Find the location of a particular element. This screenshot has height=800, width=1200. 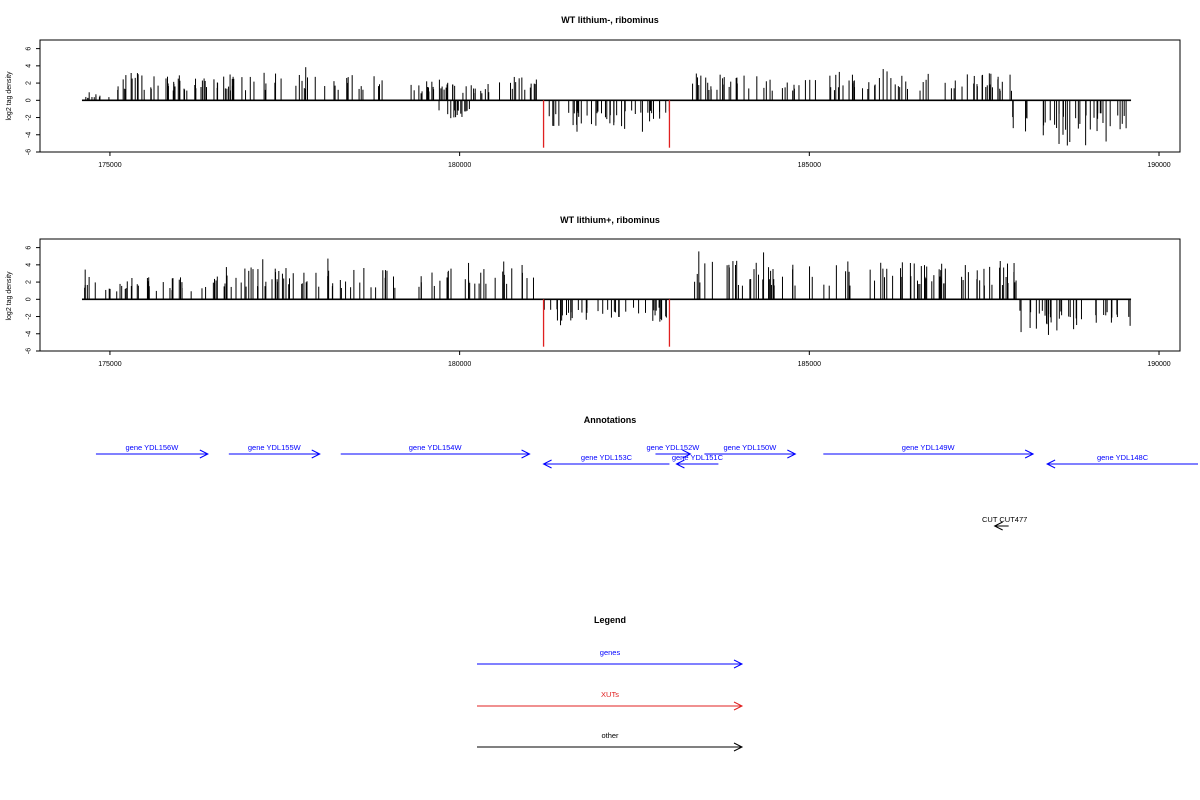

legend-title: Legend is located at coordinates (610, 620).